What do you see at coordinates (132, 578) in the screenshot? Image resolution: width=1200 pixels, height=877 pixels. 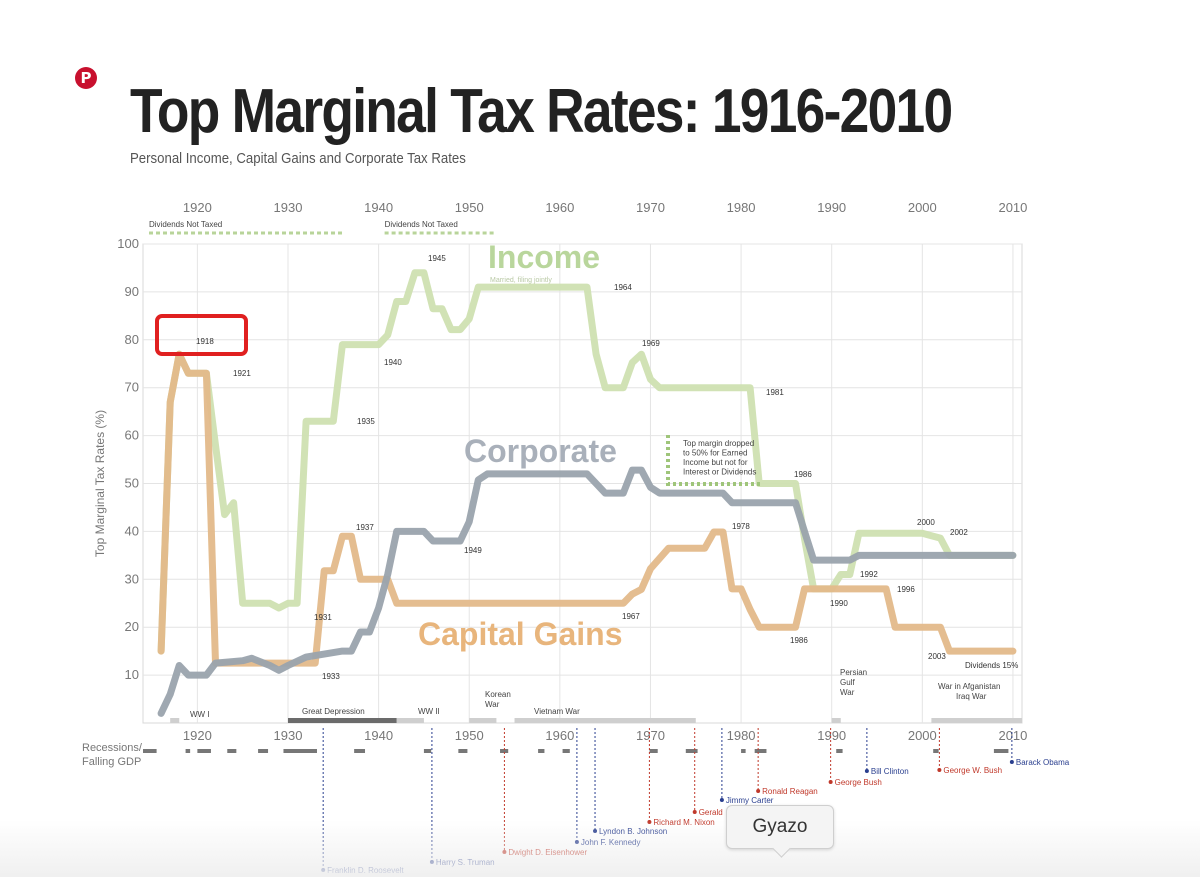 I see `y-tick-label: 30` at bounding box center [132, 578].